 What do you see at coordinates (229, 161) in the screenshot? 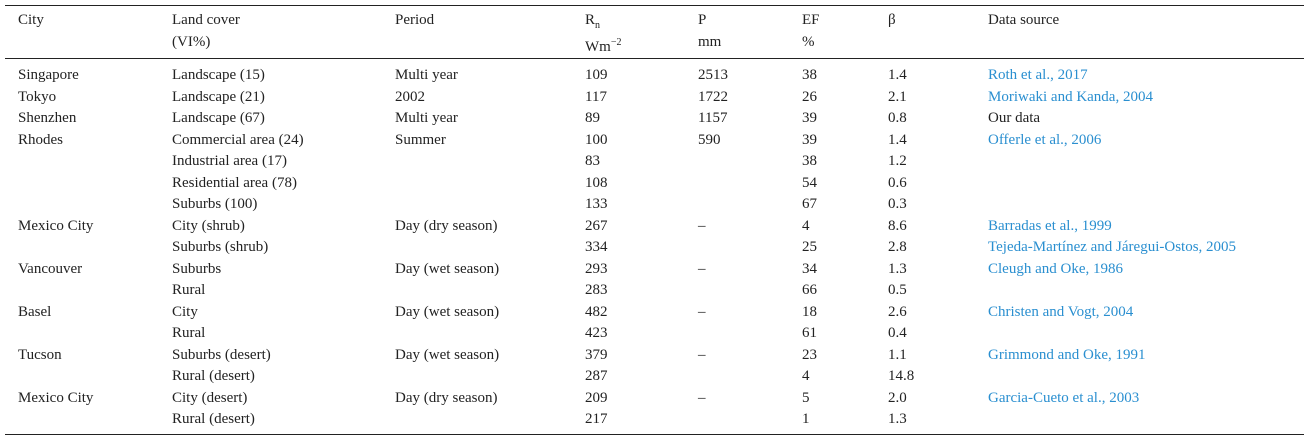
I see `table-cell: Industrial area (17)` at bounding box center [229, 161].